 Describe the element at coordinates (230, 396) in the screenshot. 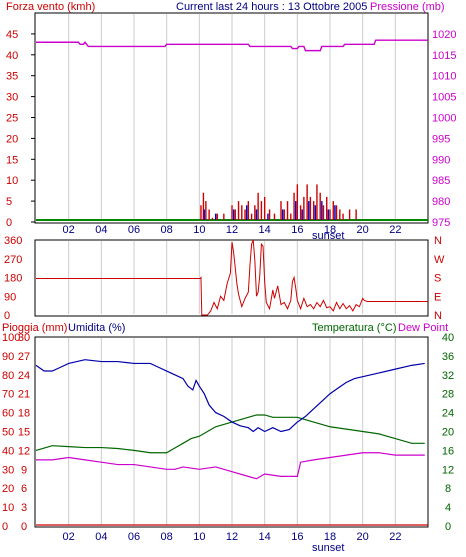

I see `humidity-line` at that location.